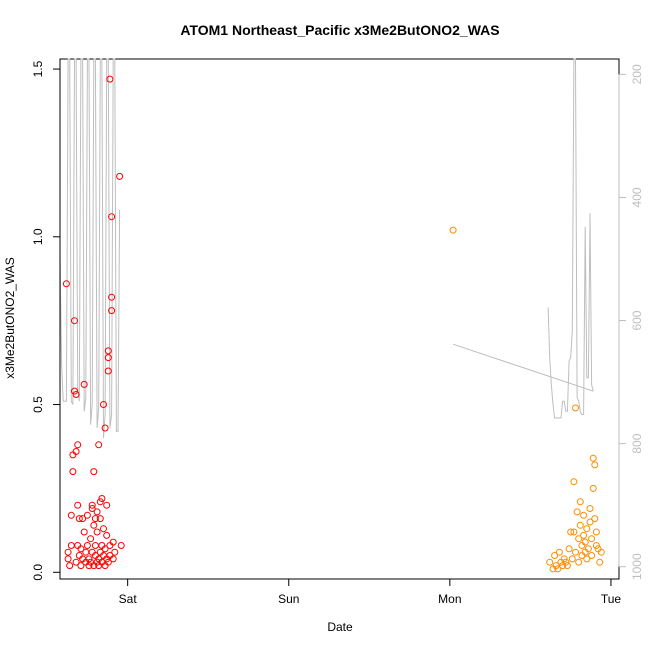  What do you see at coordinates (90, 248) in the screenshot?
I see `altitude-line-segment` at bounding box center [90, 248].